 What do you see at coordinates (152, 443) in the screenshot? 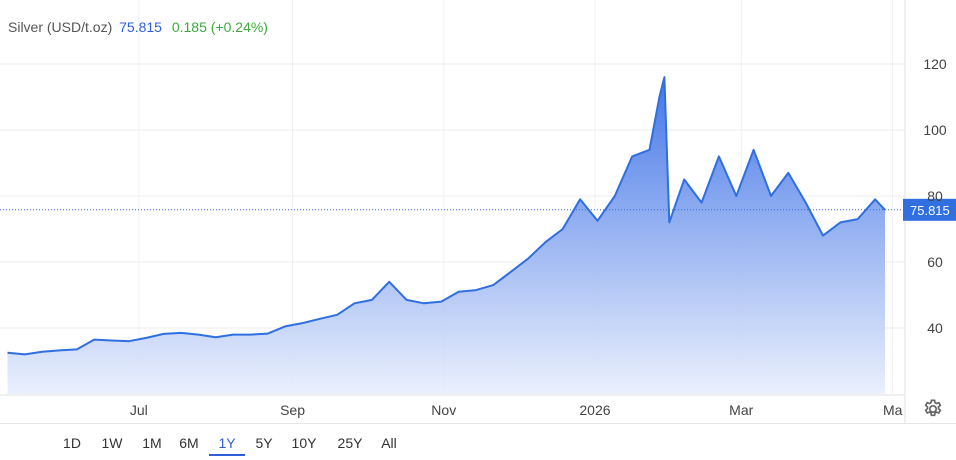
I see `range-1m-button: 1M` at bounding box center [152, 443].